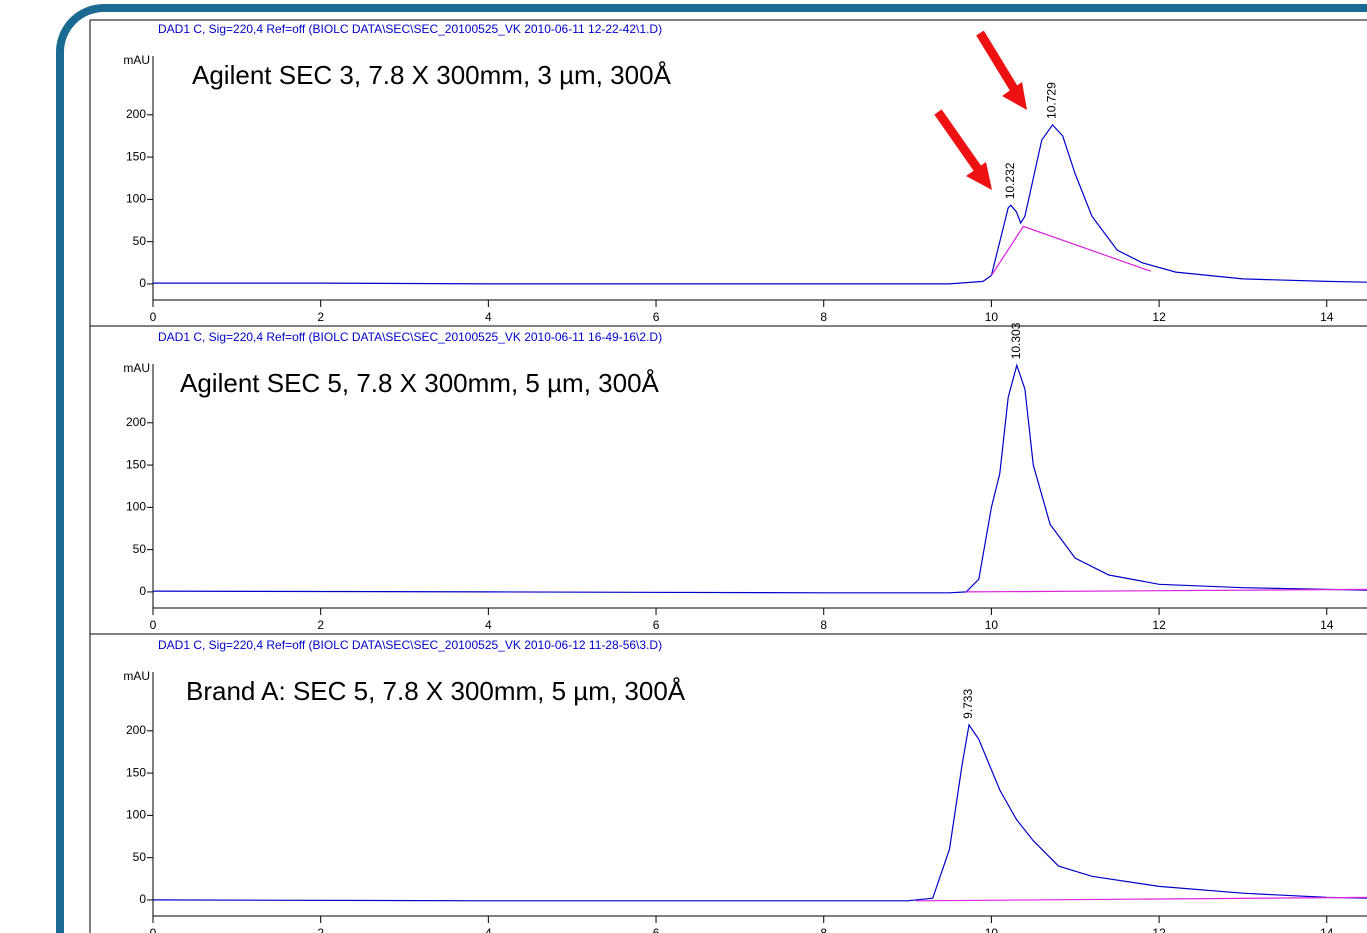 The image size is (1367, 933). Describe the element at coordinates (436, 691) in the screenshot. I see `panel-title: Brand A: SEC 5, 7.8 X 300mm, 5 µm, 300Å` at that location.